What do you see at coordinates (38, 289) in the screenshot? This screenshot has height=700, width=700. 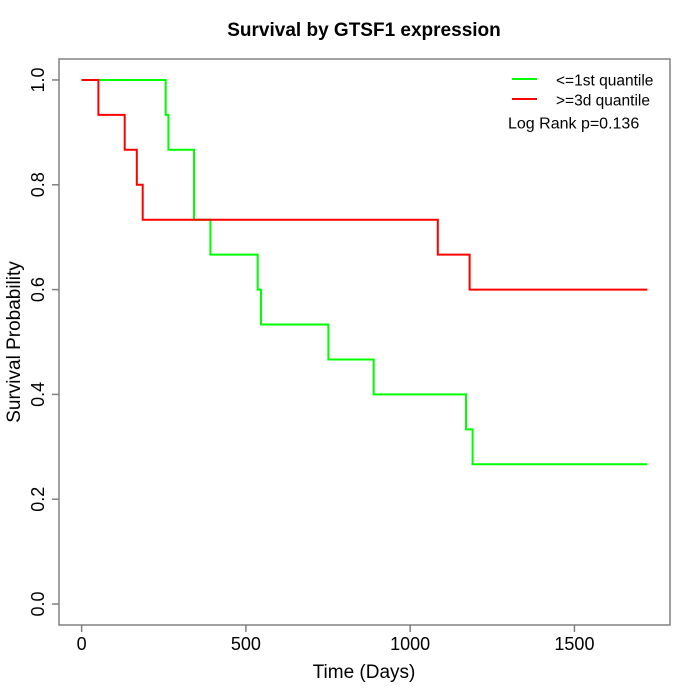 I see `y-tick-label: 0.6` at bounding box center [38, 289].